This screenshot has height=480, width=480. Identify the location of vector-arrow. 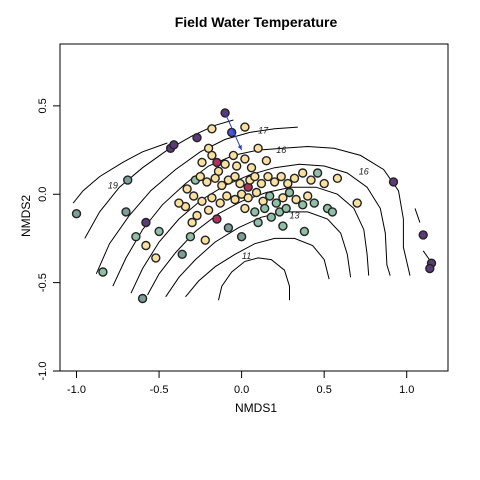
(233, 131).